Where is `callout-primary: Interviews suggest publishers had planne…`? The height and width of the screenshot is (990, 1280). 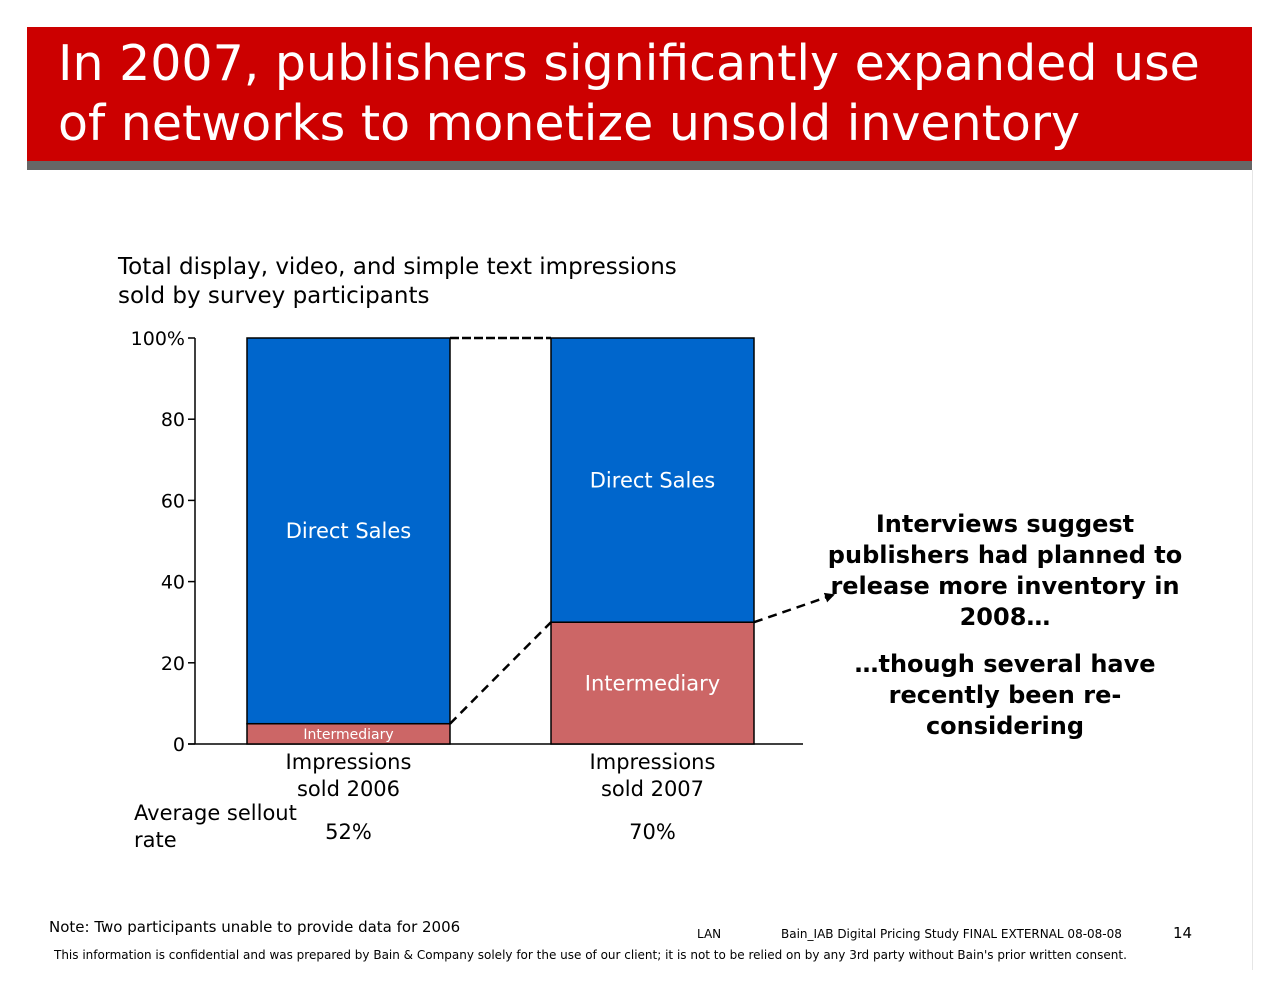
callout-primary: Interviews suggest publishers had planne… is located at coordinates (1005, 570).